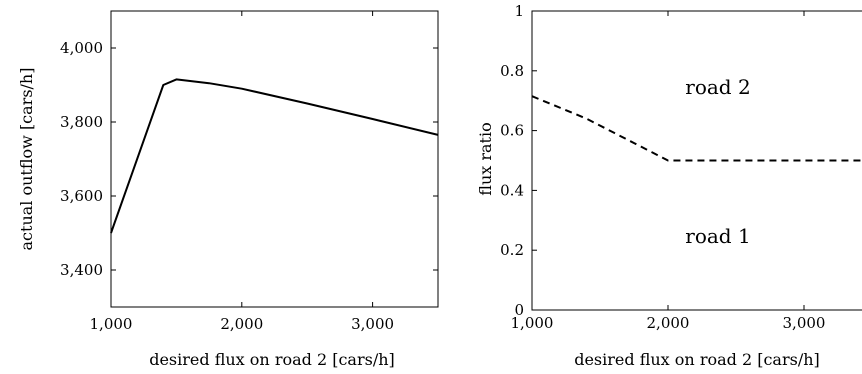  Describe the element at coordinates (696, 128) in the screenshot. I see `flux-ratio-series-line` at that location.